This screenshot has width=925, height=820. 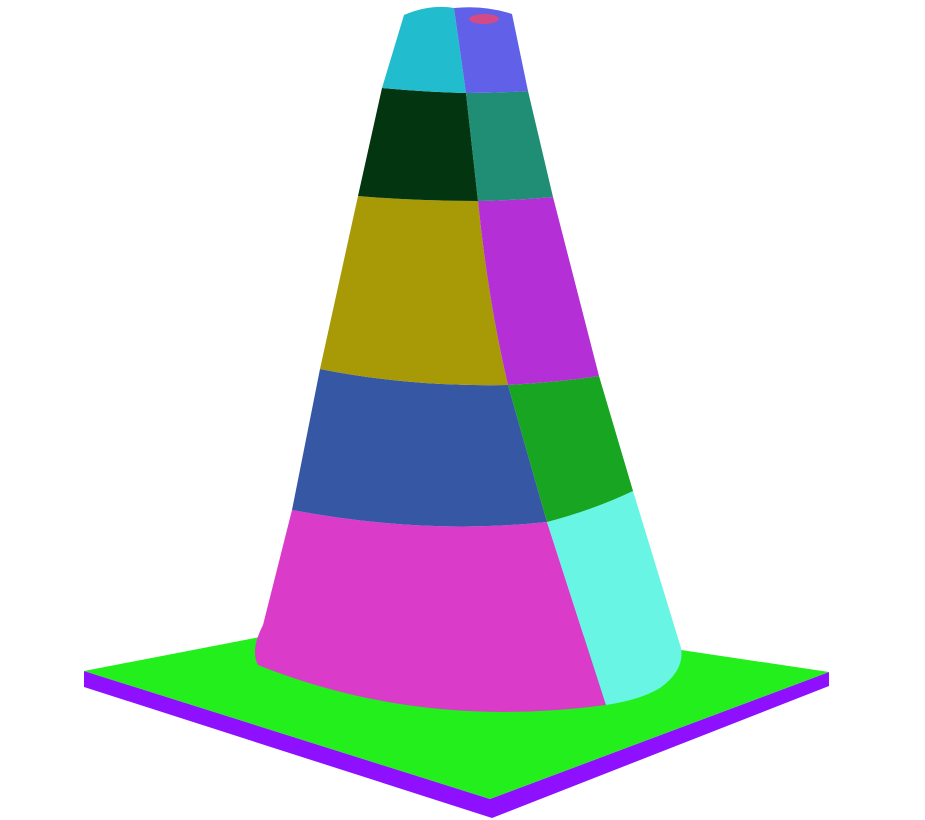 I want to click on cone-band-4-right, so click(x=570, y=449).